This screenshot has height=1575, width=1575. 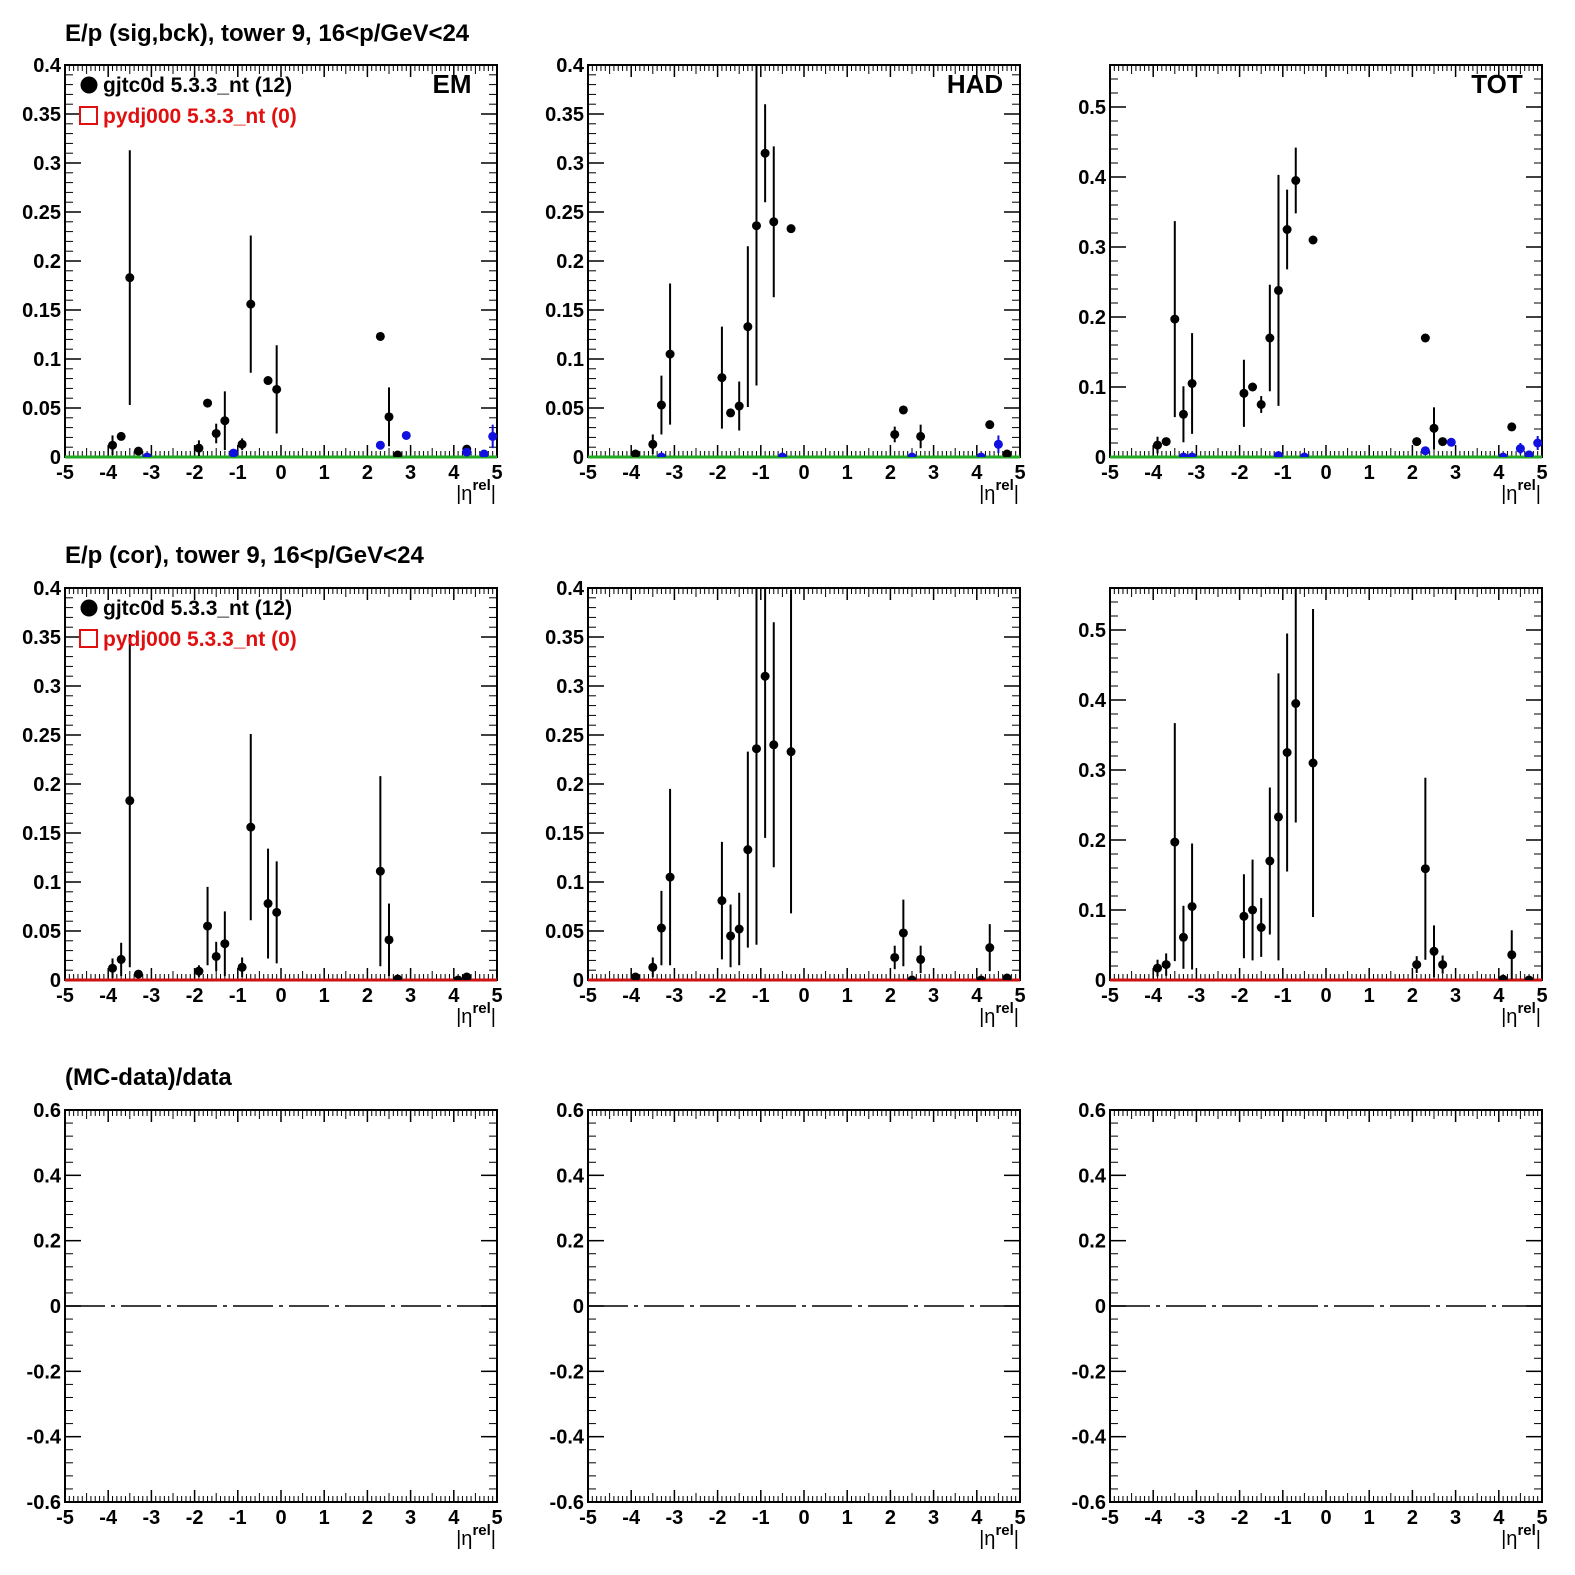 I want to click on x-axis-label: |ηrel|, so click(x=476, y=1014).